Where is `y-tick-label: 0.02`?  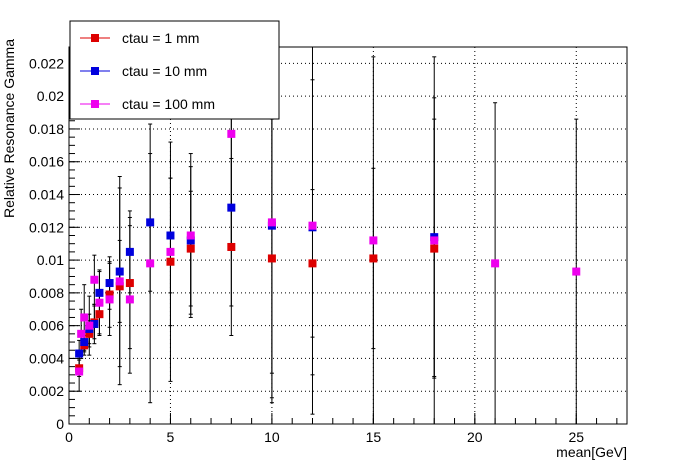 y-tick-label: 0.02 is located at coordinates (50, 96).